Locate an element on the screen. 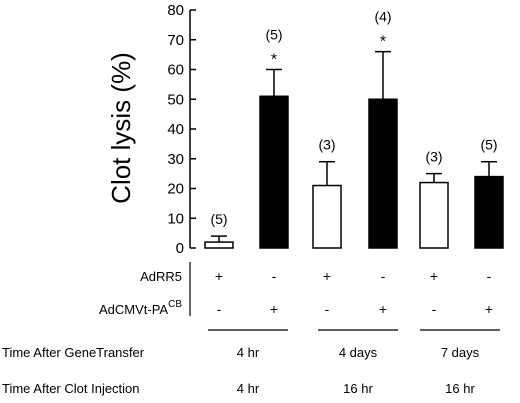  y-tick-label: 30 is located at coordinates (175, 159).